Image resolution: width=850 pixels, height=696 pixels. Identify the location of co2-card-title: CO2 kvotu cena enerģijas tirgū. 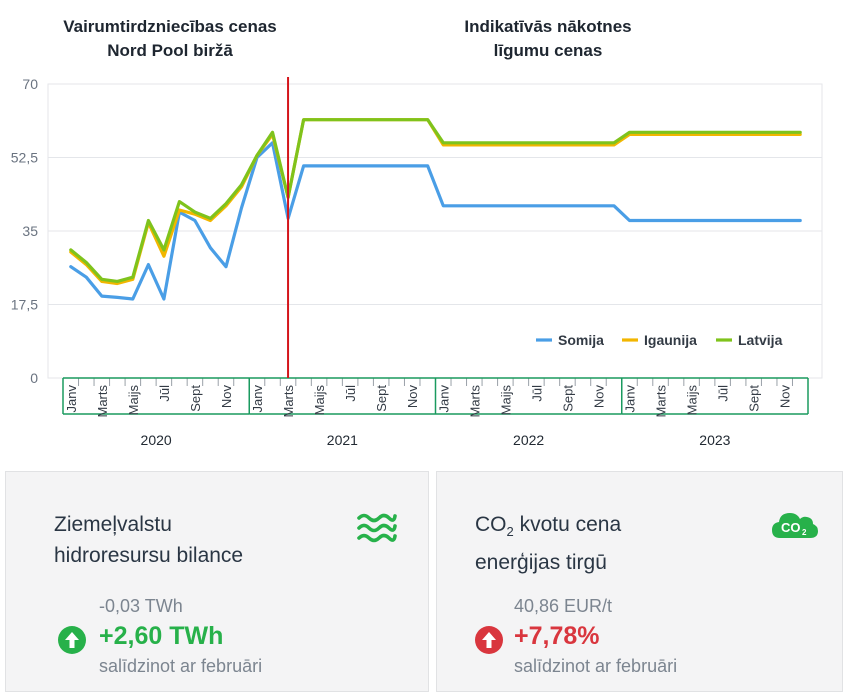
(548, 543).